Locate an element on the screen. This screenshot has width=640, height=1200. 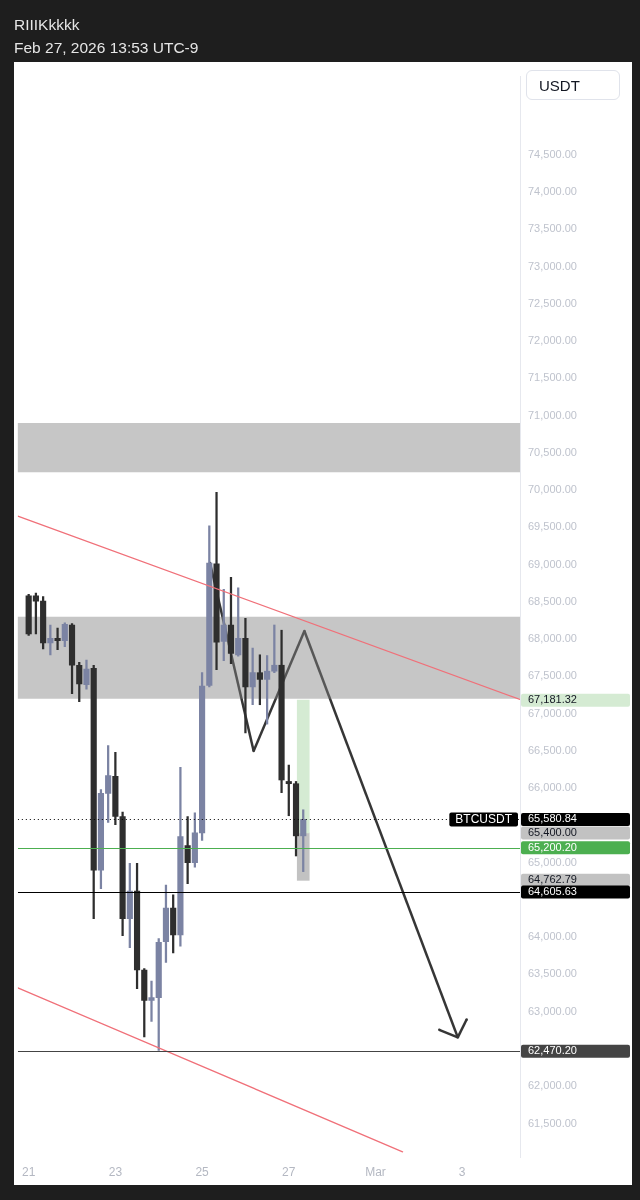
chart-title: RIIIKkkkk is located at coordinates (47, 25).